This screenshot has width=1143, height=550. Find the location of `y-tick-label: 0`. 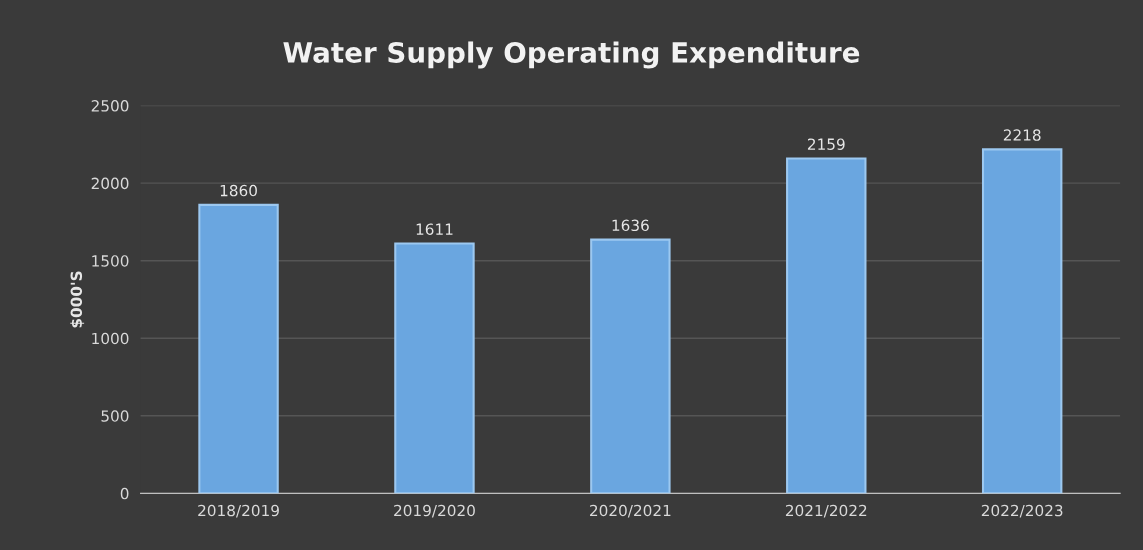

y-tick-label: 0 is located at coordinates (124, 493).